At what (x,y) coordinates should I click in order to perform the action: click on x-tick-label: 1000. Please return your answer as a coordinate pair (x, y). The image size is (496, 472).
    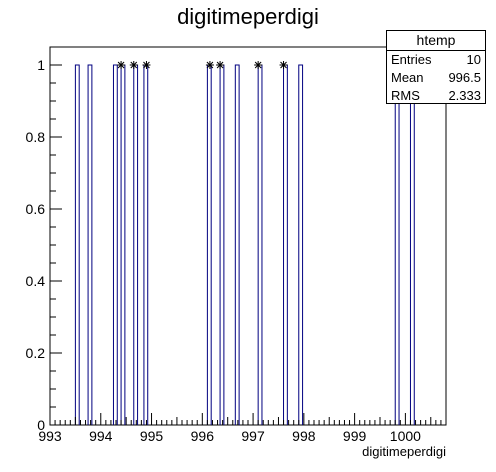
    Looking at the image, I should click on (405, 436).